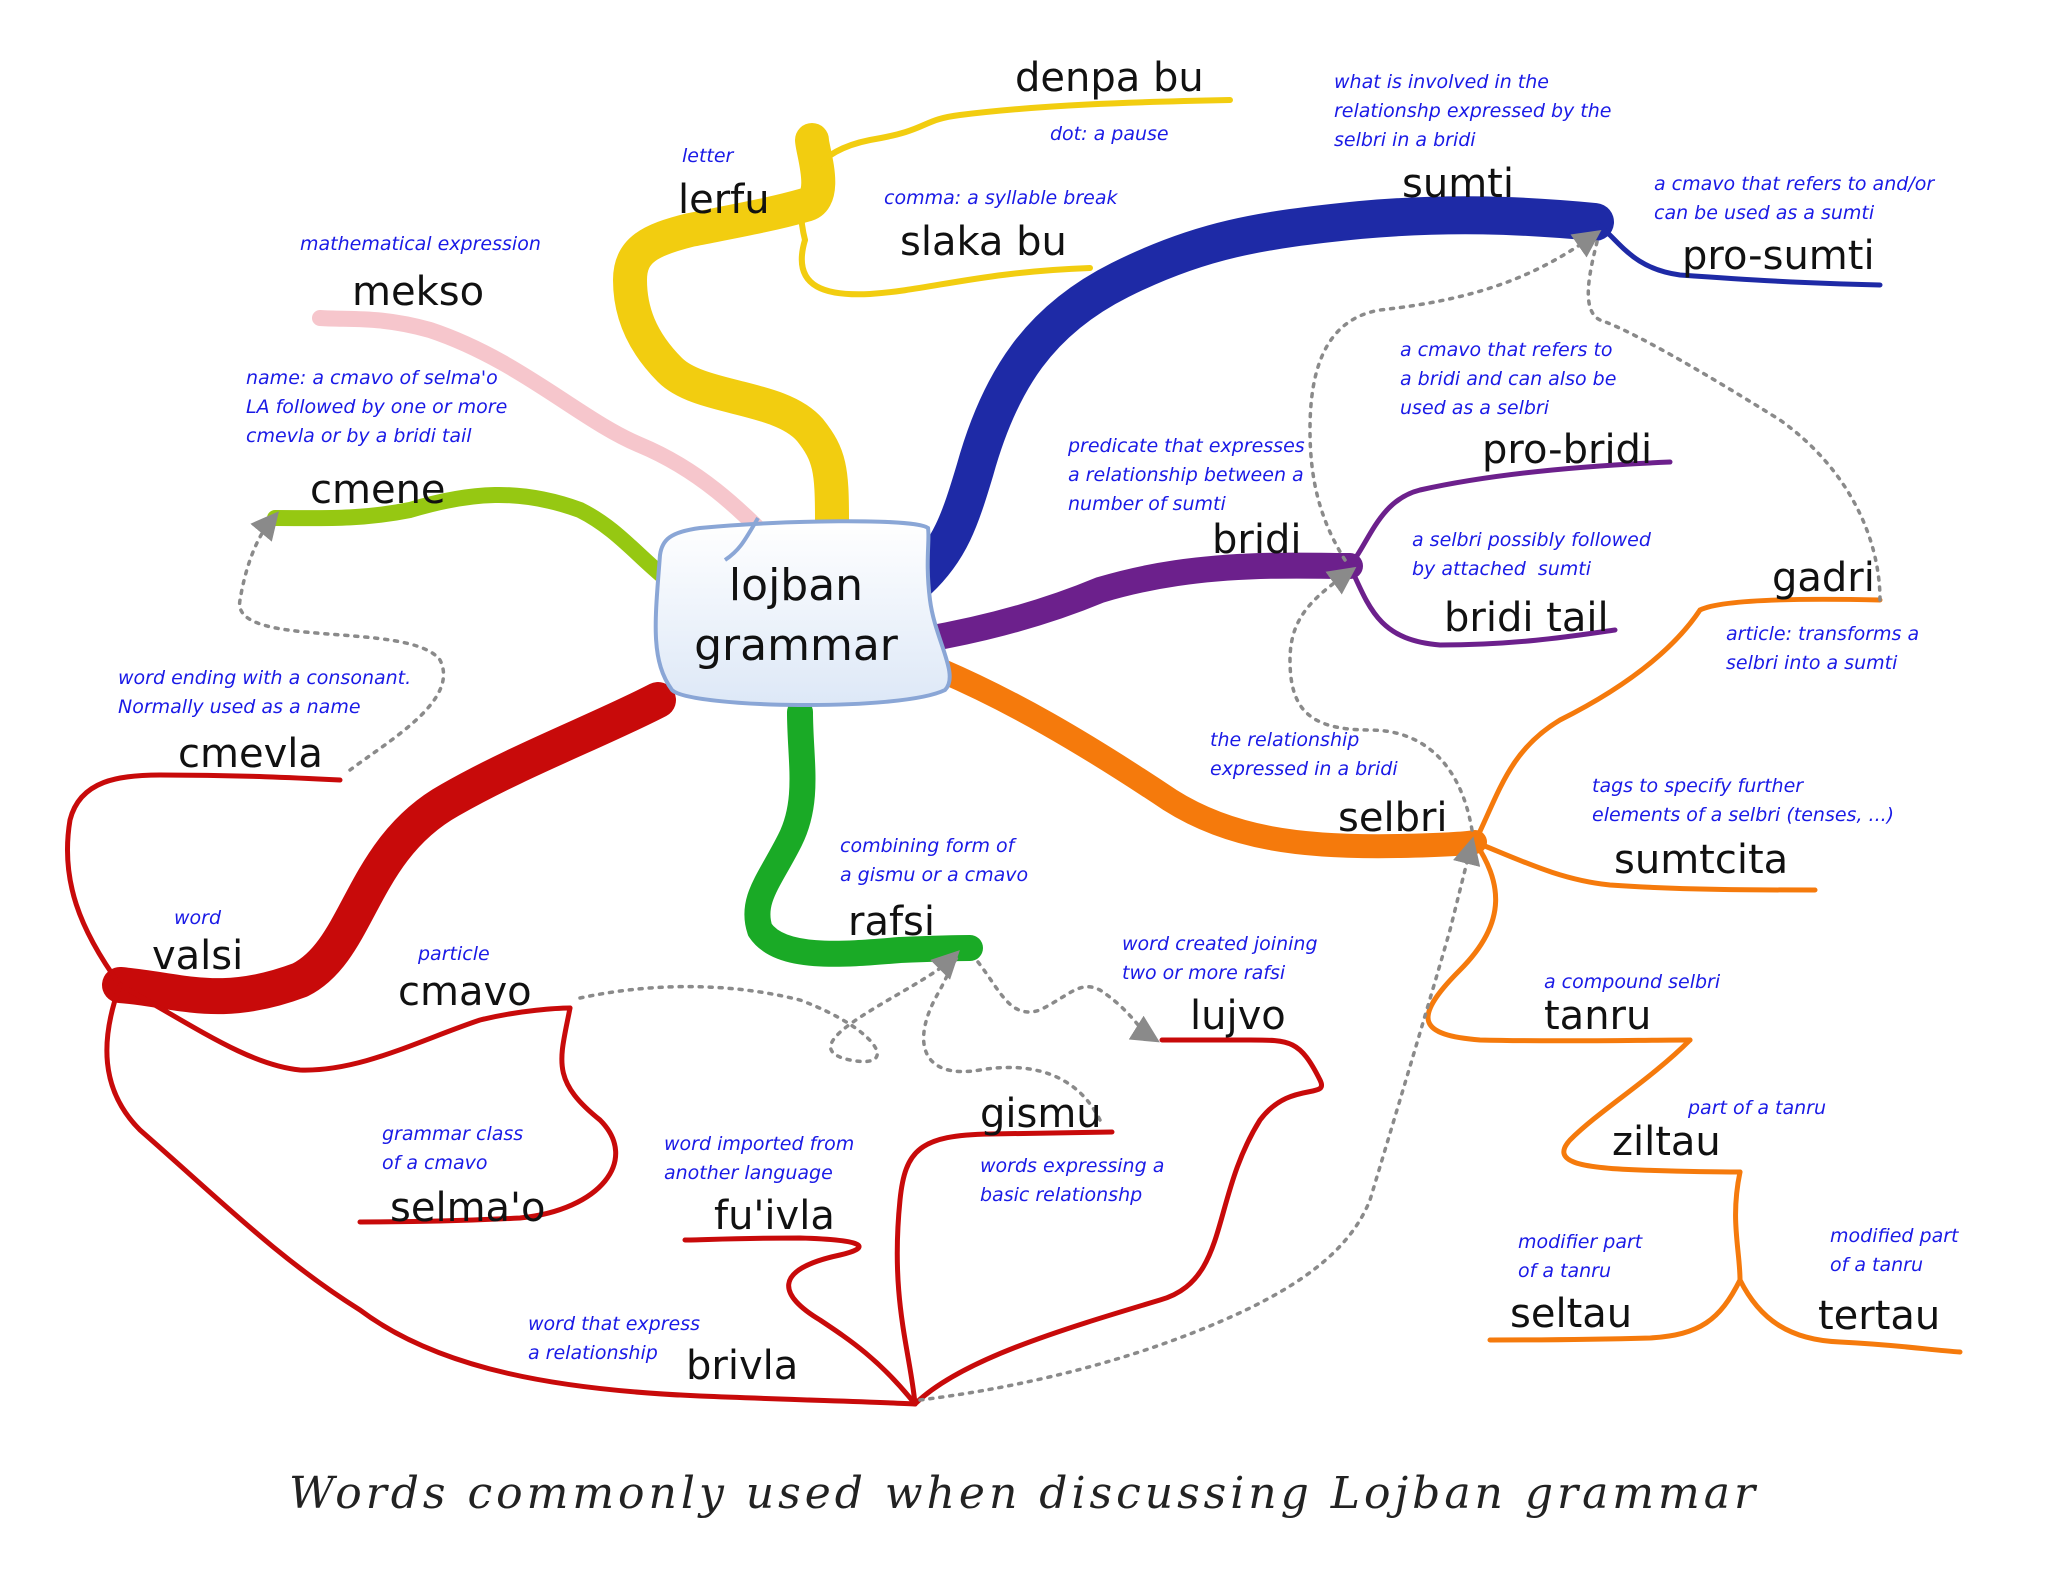 Image resolution: width=2048 pixels, height=1578 pixels. What do you see at coordinates (1567, 450) in the screenshot?
I see `term-pro-bridi: pro-bridi` at bounding box center [1567, 450].